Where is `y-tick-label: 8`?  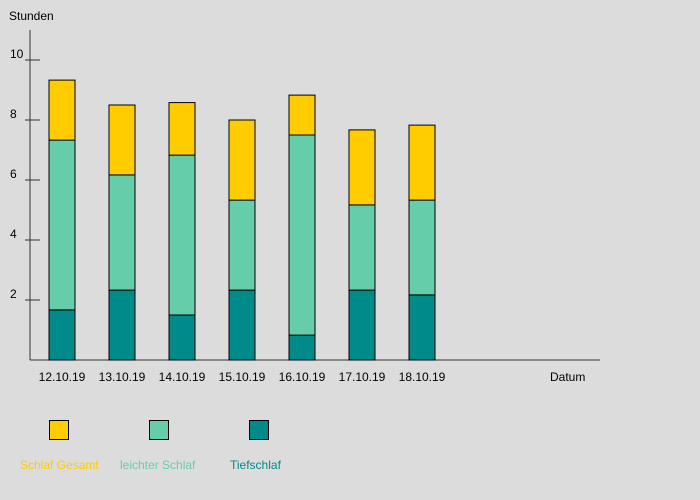
y-tick-label: 8 is located at coordinates (13, 114).